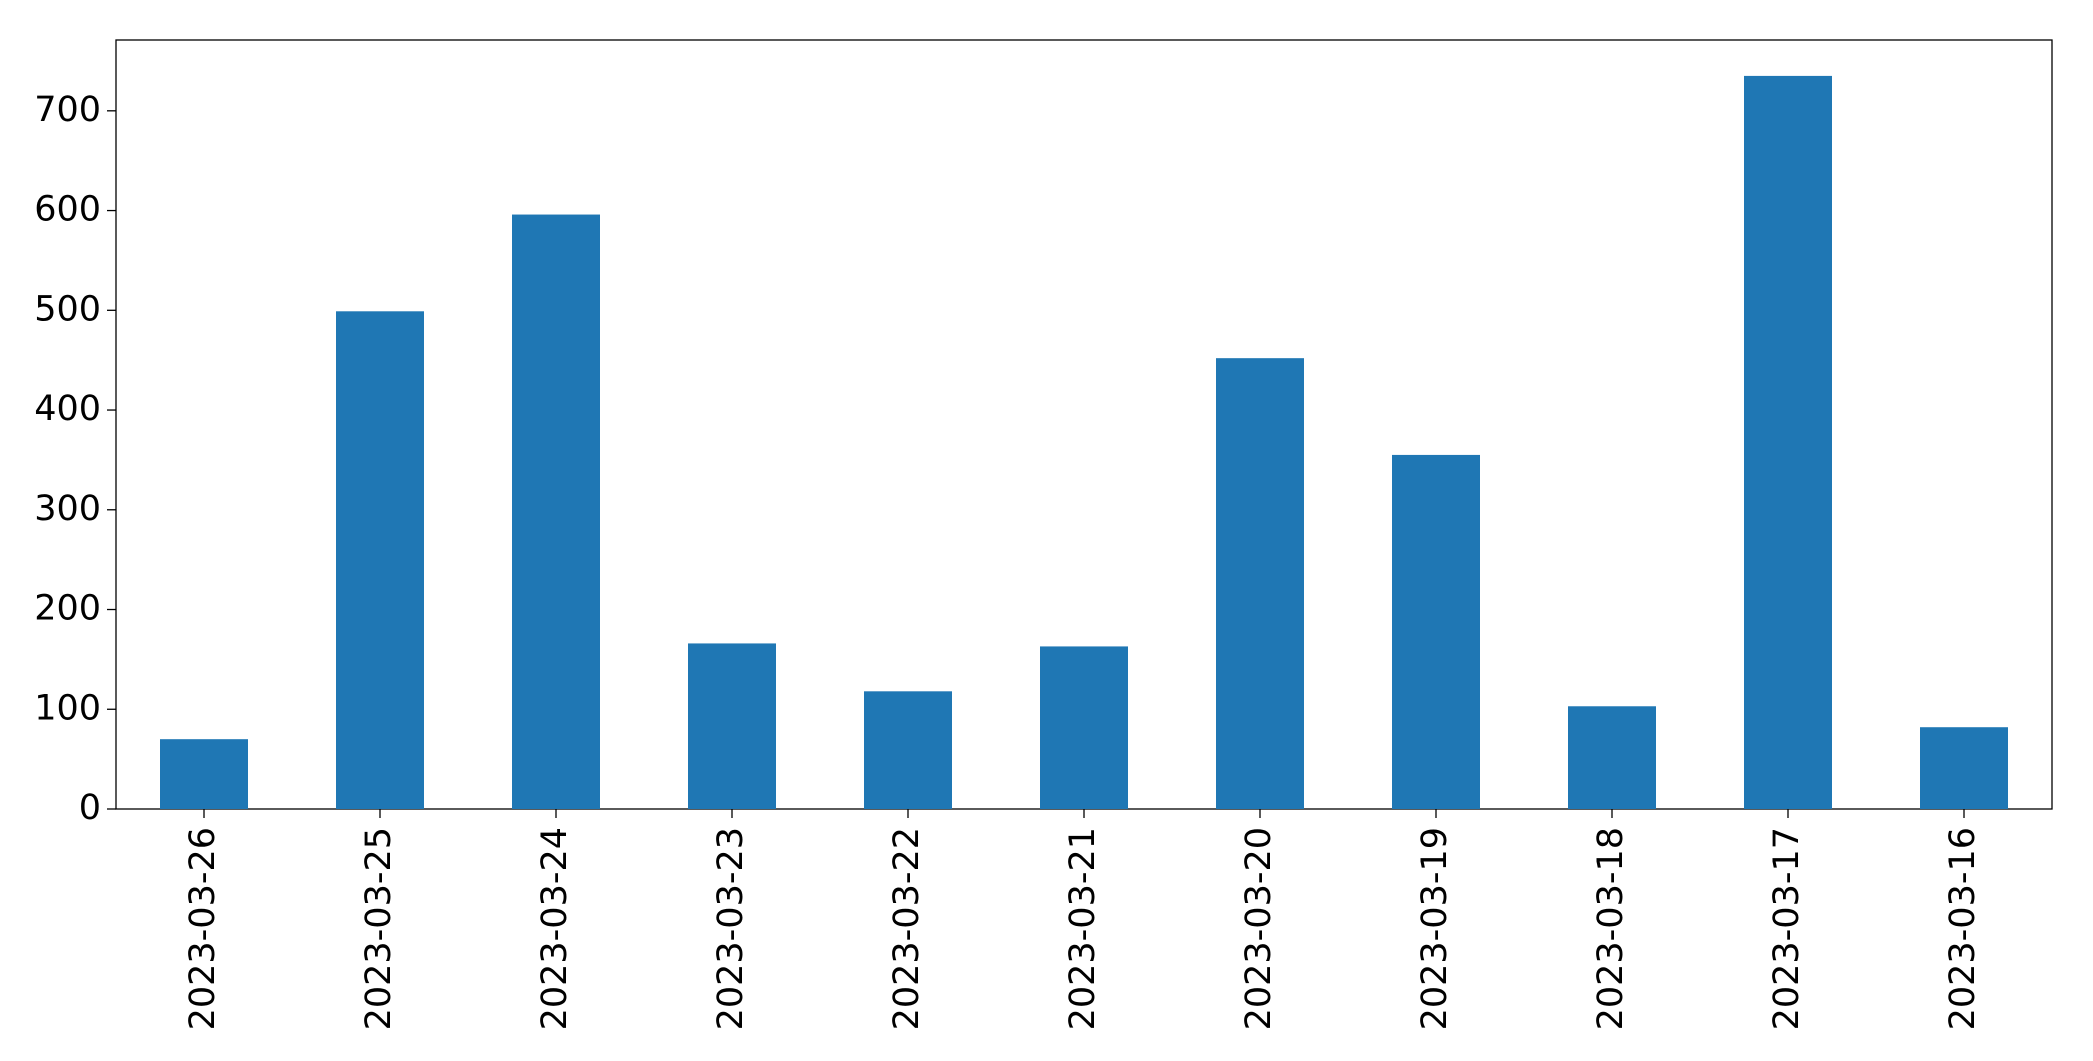 The image size is (2093, 1061). What do you see at coordinates (67, 309) in the screenshot?
I see `y-tick-label: 500` at bounding box center [67, 309].